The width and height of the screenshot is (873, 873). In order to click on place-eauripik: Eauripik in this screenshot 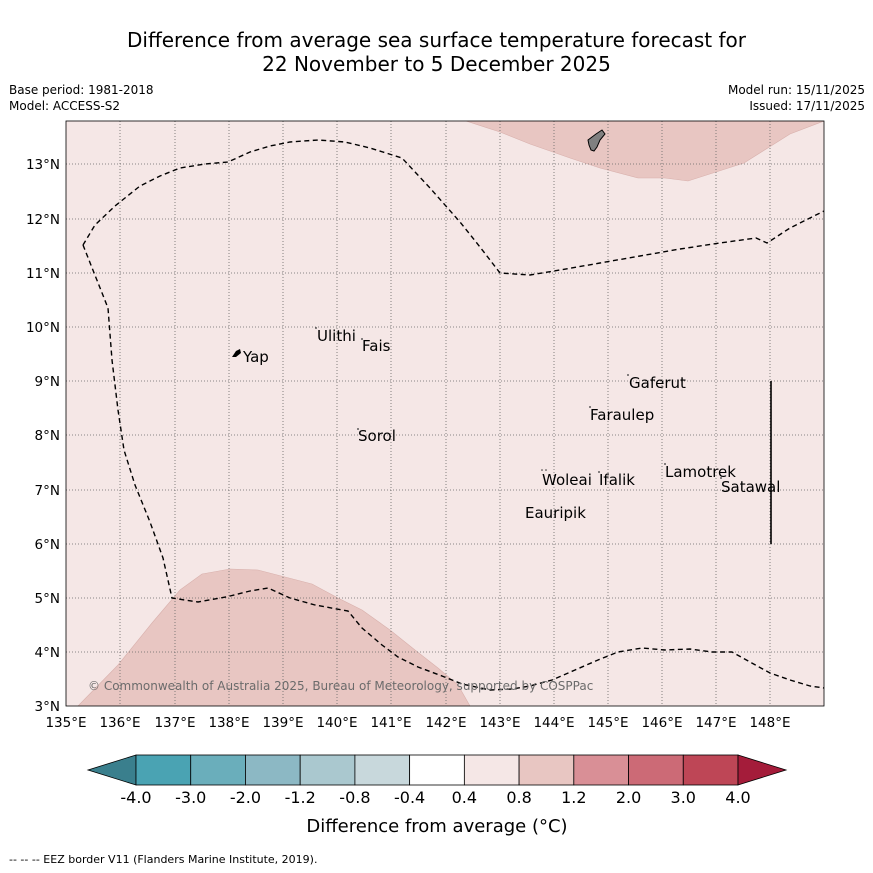, I will do `click(555, 513)`.